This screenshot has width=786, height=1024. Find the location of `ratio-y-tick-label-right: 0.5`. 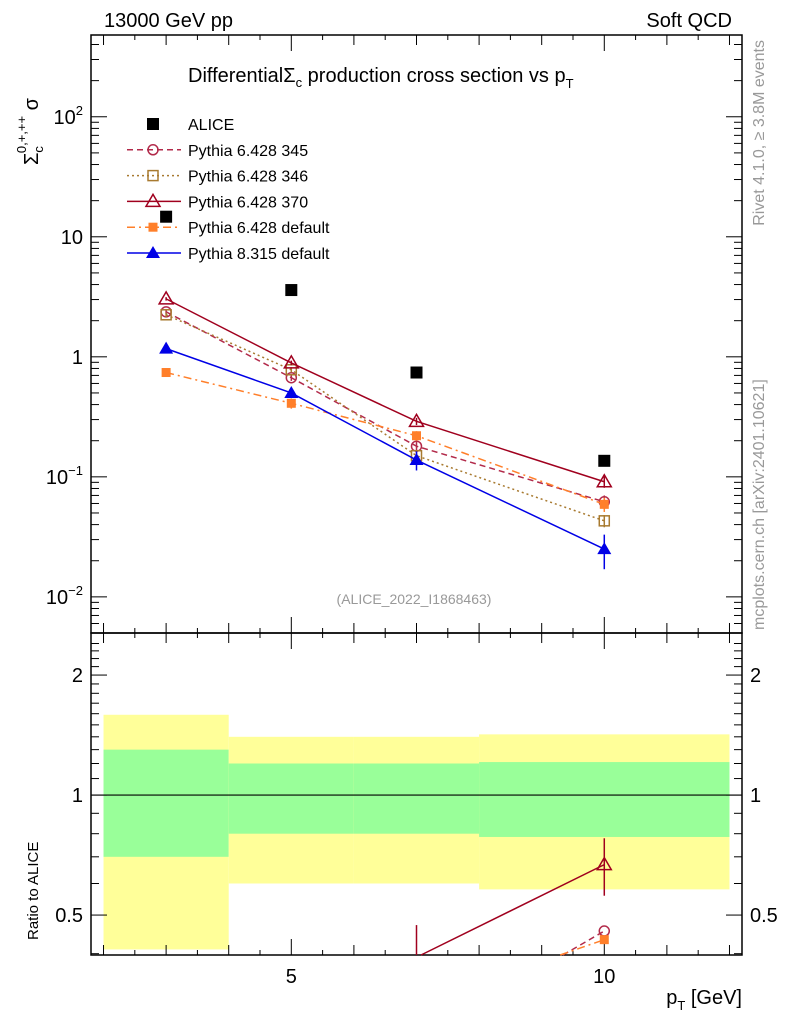

ratio-y-tick-label-right: 0.5 is located at coordinates (764, 916).